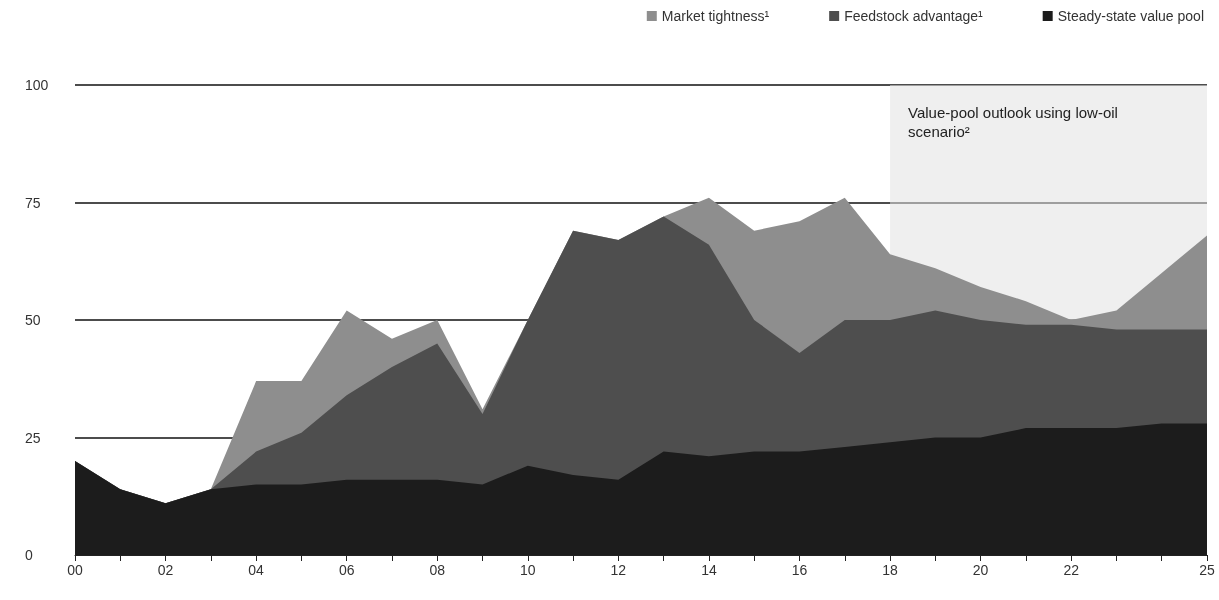  I want to click on y-tick-label: 75, so click(33, 202).